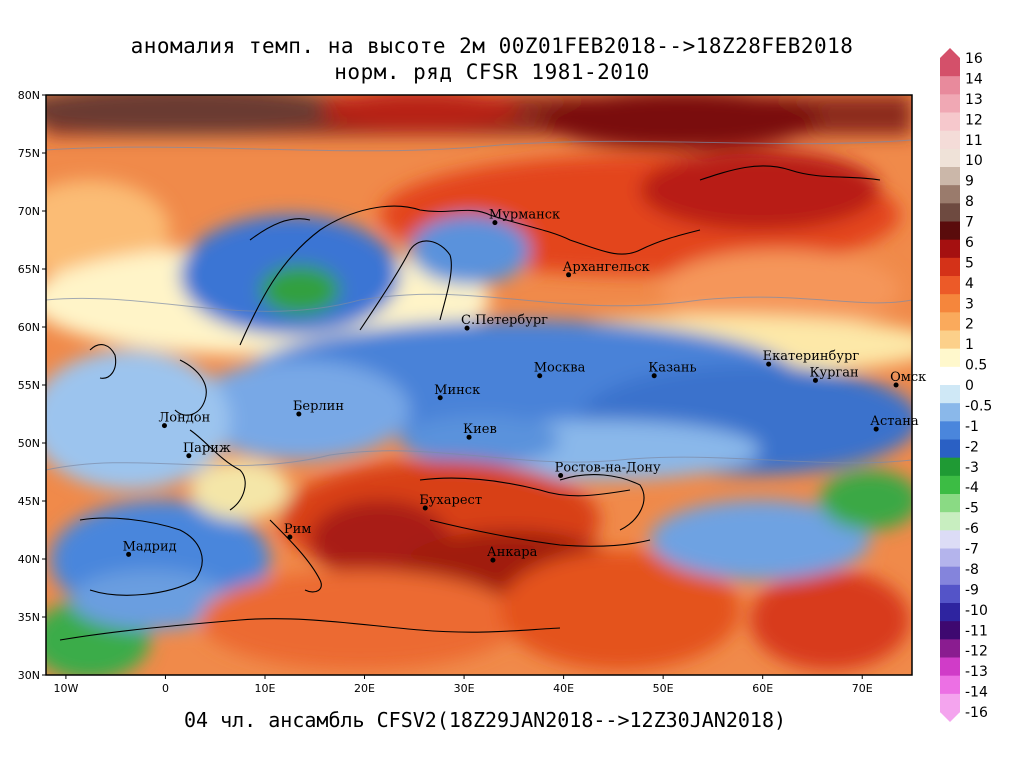 The image size is (1024, 768). What do you see at coordinates (606, 267) in the screenshot?
I see `city-label: Архангельск` at bounding box center [606, 267].